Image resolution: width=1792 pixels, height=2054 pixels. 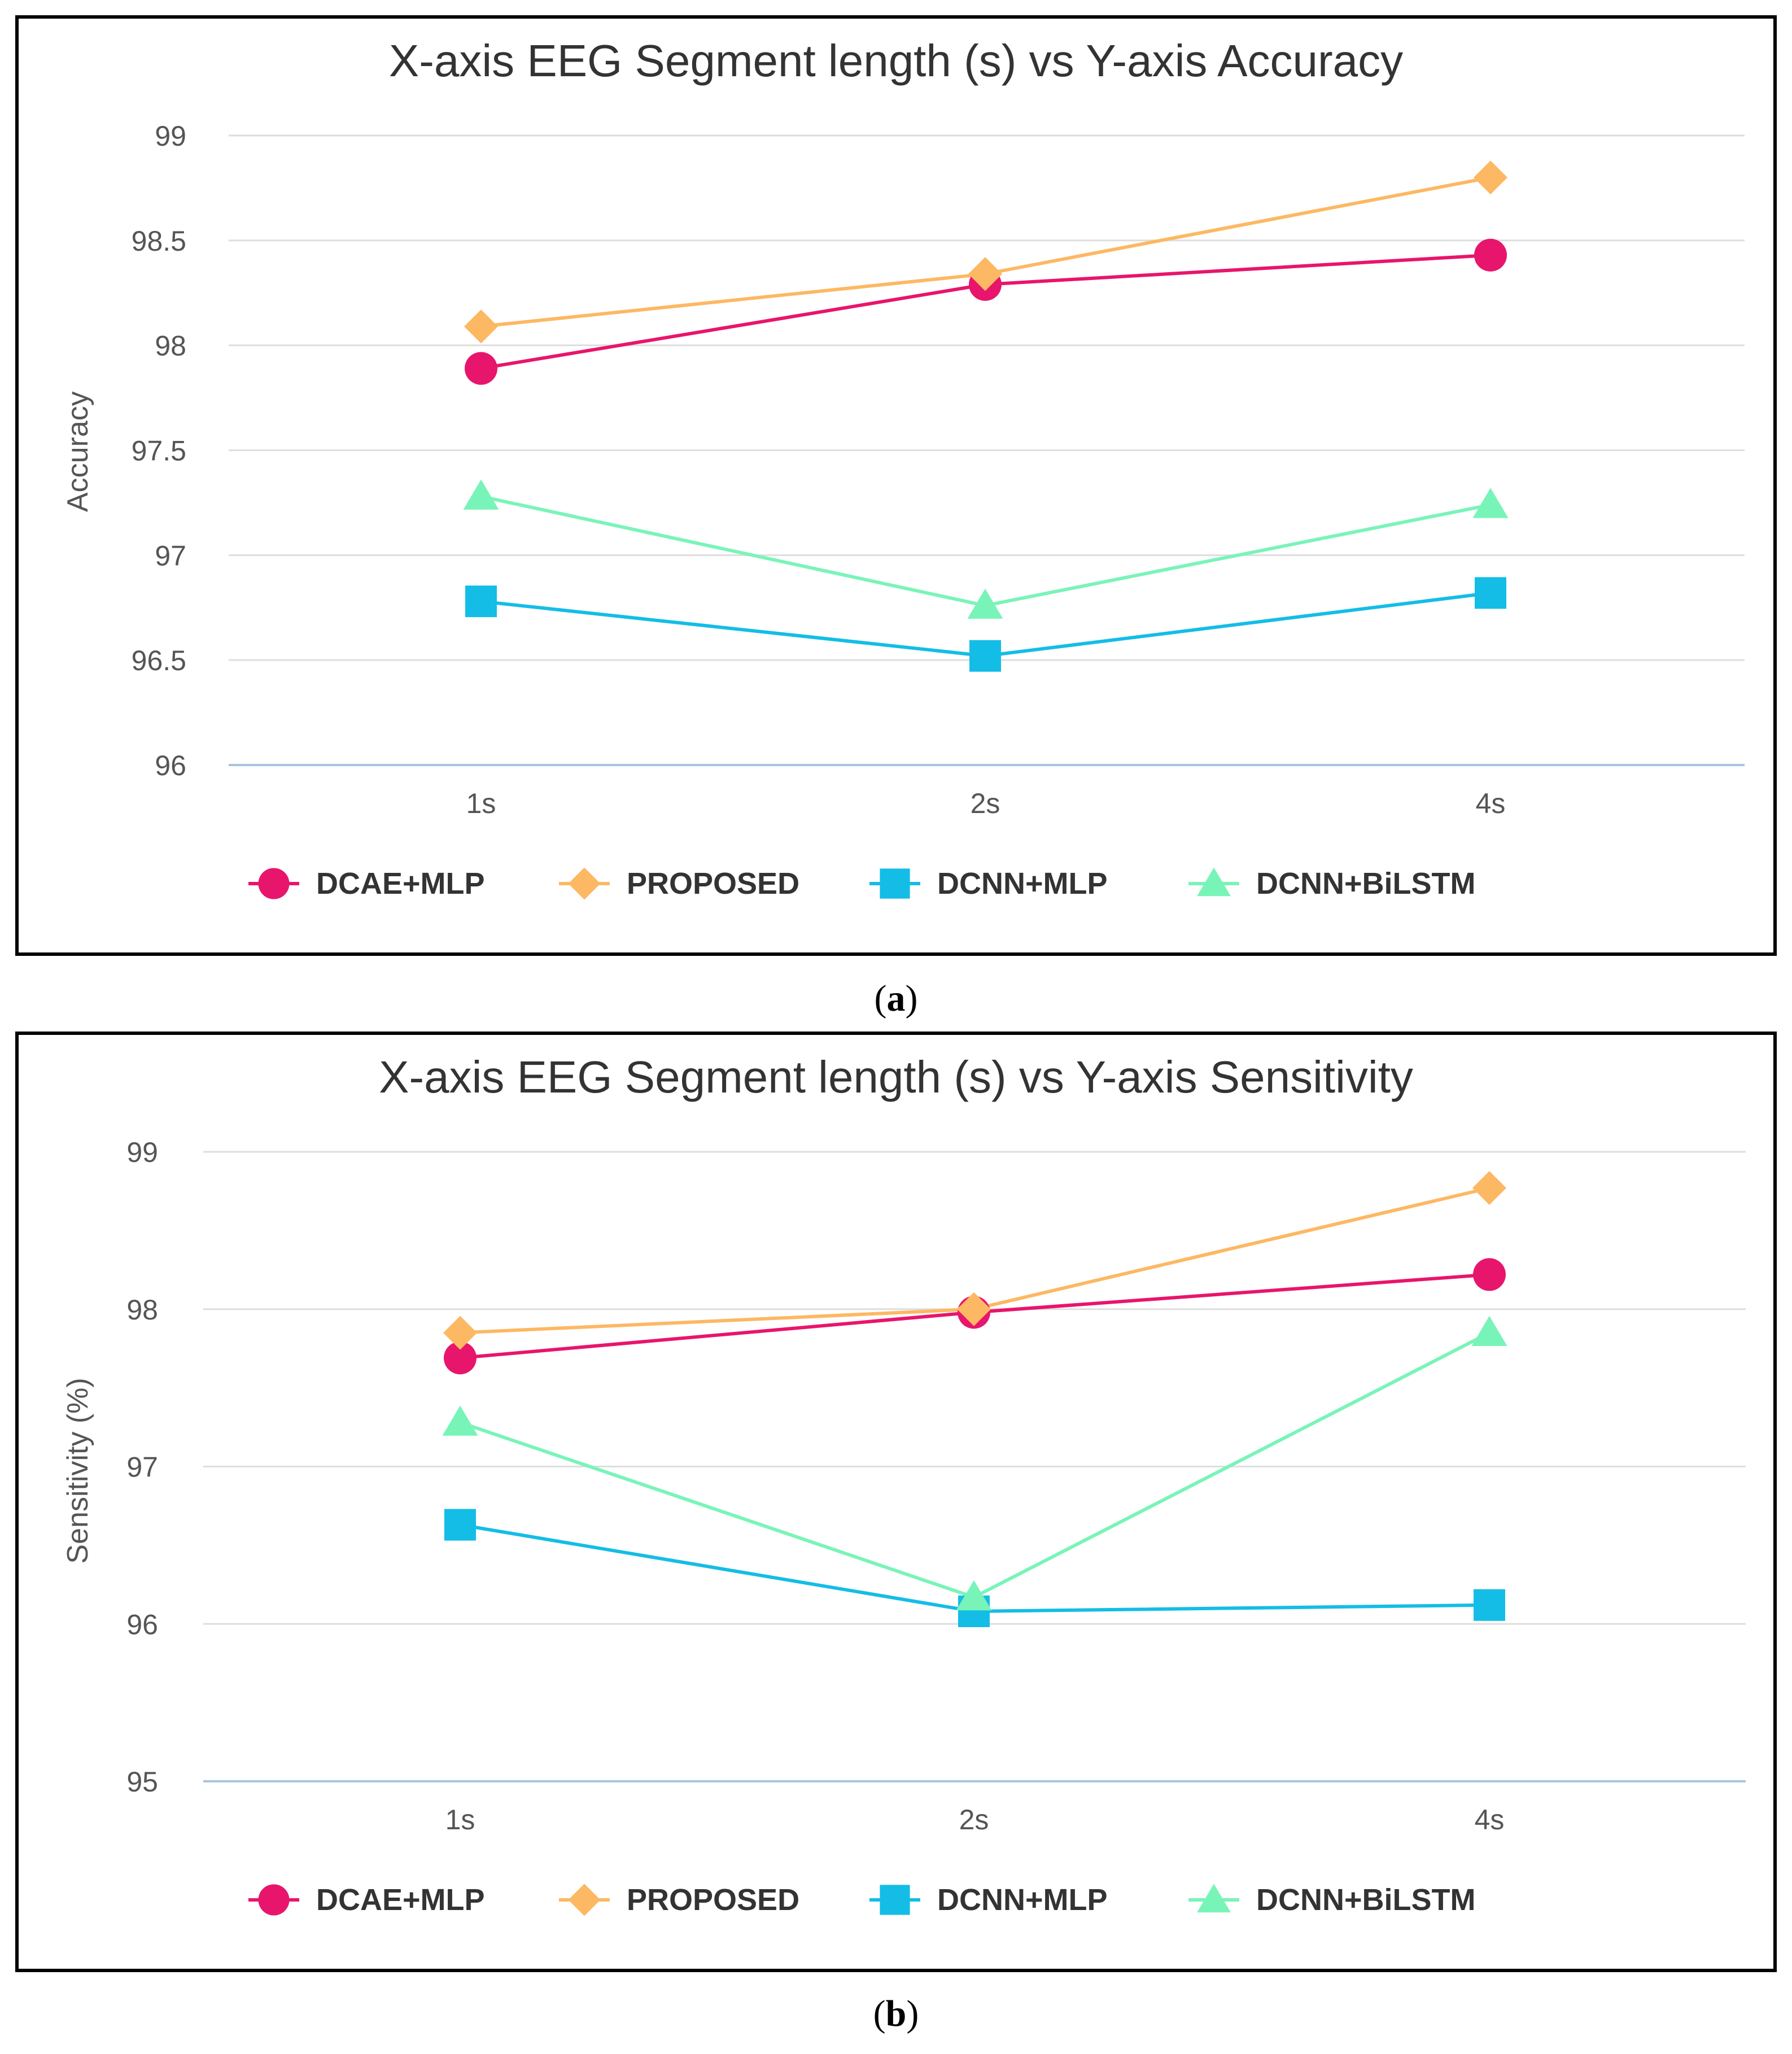 What do you see at coordinates (896, 2013) in the screenshot?
I see `panel-label-b: (b)` at bounding box center [896, 2013].